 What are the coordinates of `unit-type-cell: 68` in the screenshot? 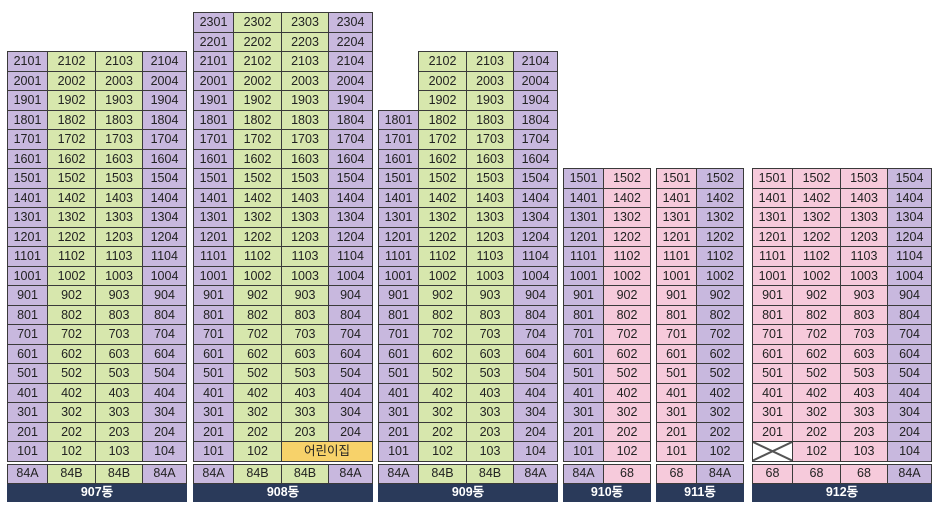 It's located at (772, 474).